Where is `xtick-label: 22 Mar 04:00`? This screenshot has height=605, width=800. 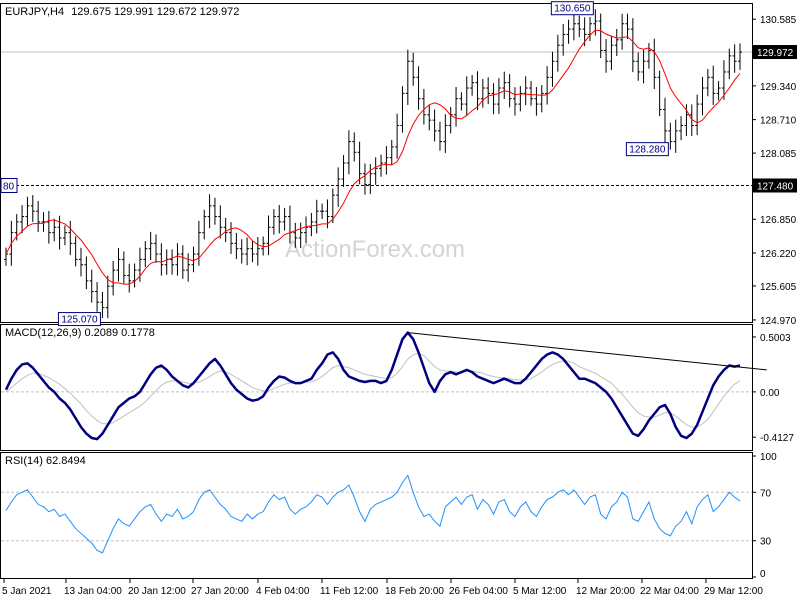
xtick-label: 22 Mar 04:00 is located at coordinates (669, 591).